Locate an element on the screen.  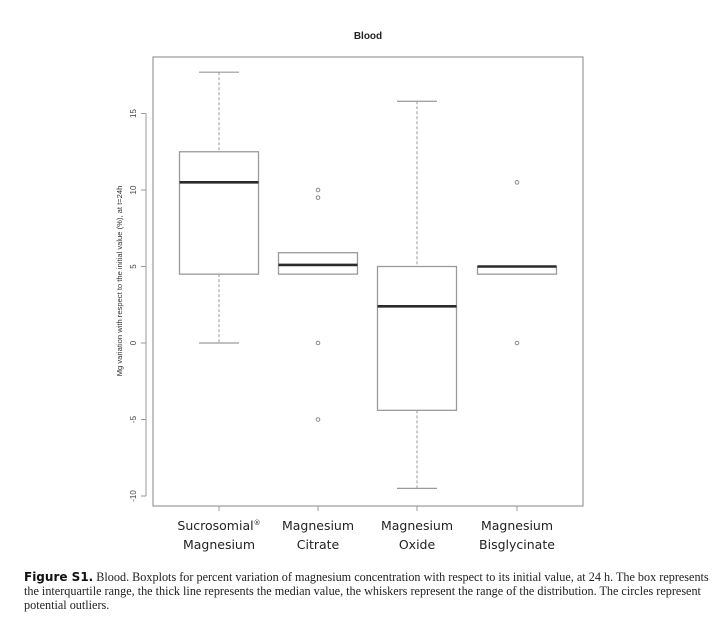
figure-label: Figure S1. is located at coordinates (59, 577).